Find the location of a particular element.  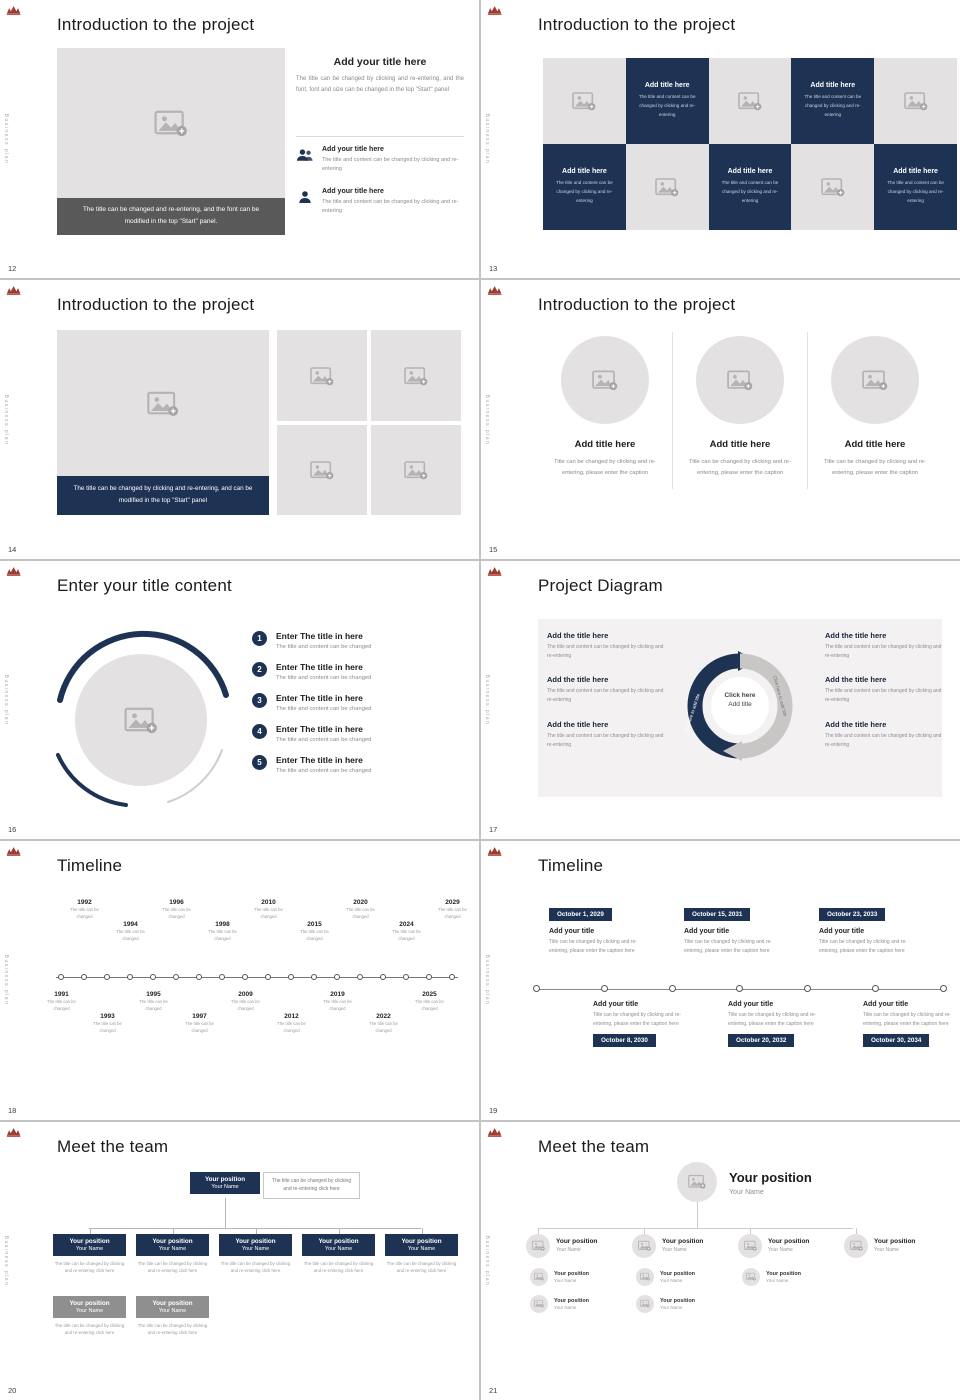

feature-title: Add your title here is located at coordinates (353, 149).